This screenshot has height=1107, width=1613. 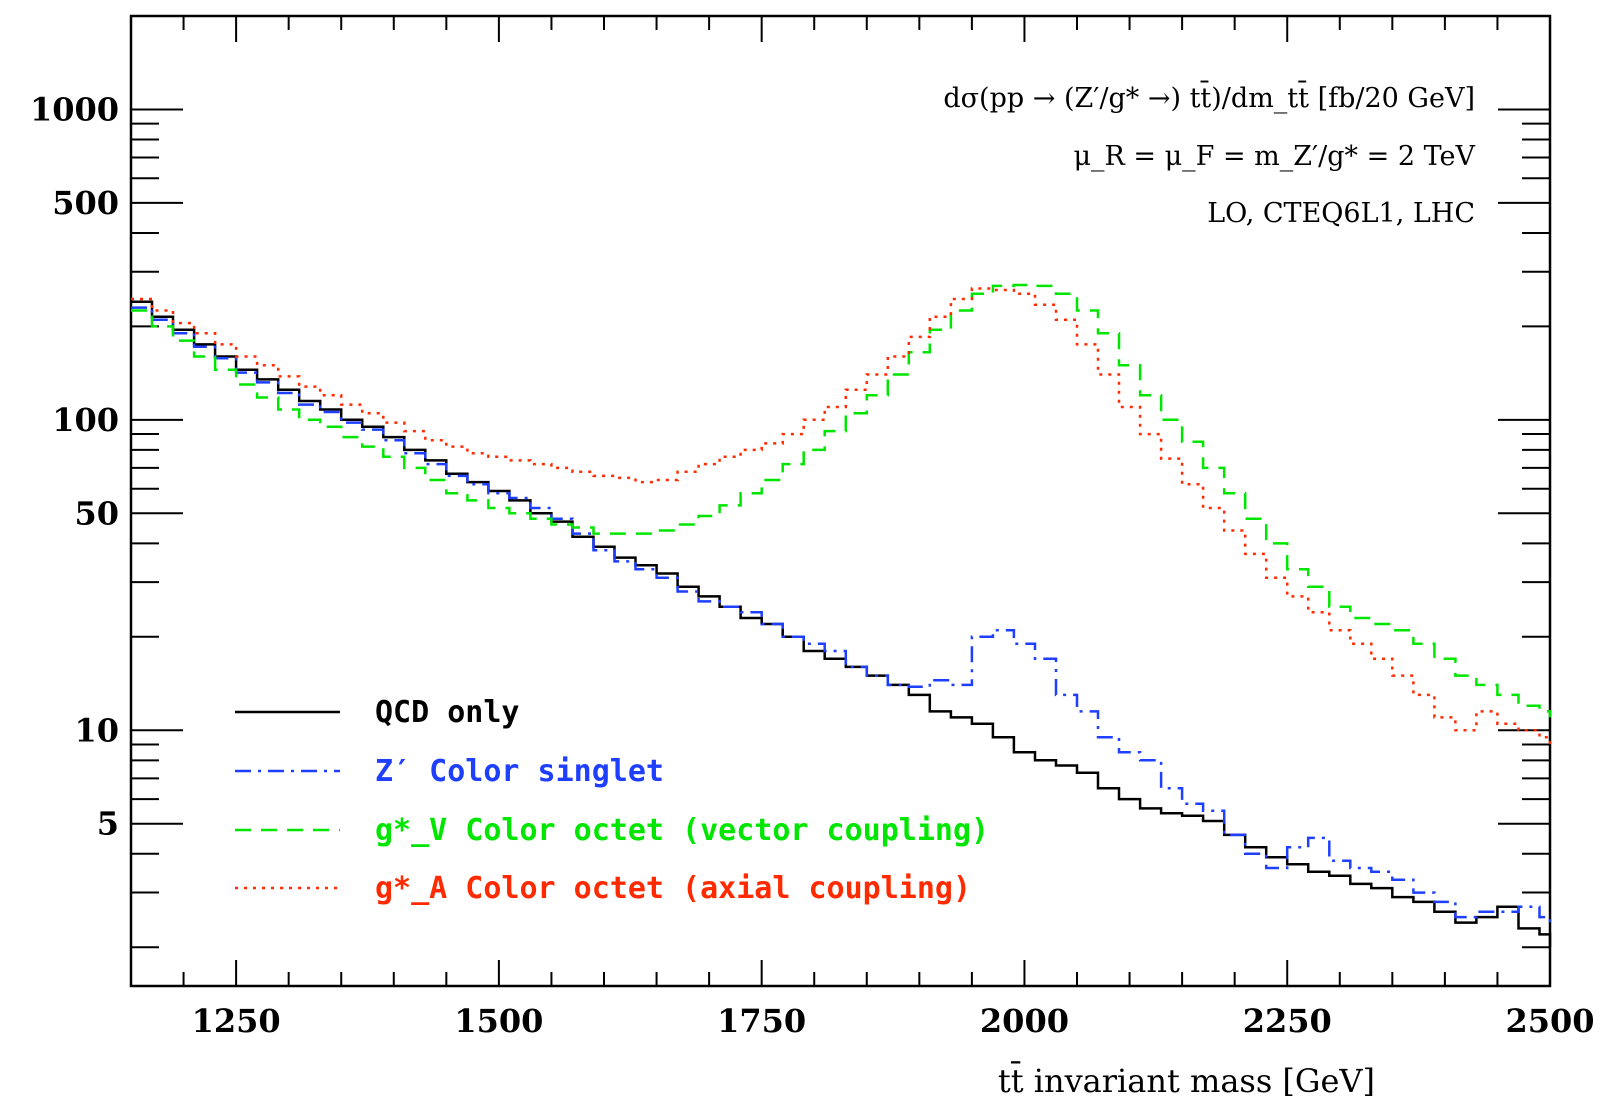 I want to click on x-tick-label: 2250, so click(x=1287, y=1021).